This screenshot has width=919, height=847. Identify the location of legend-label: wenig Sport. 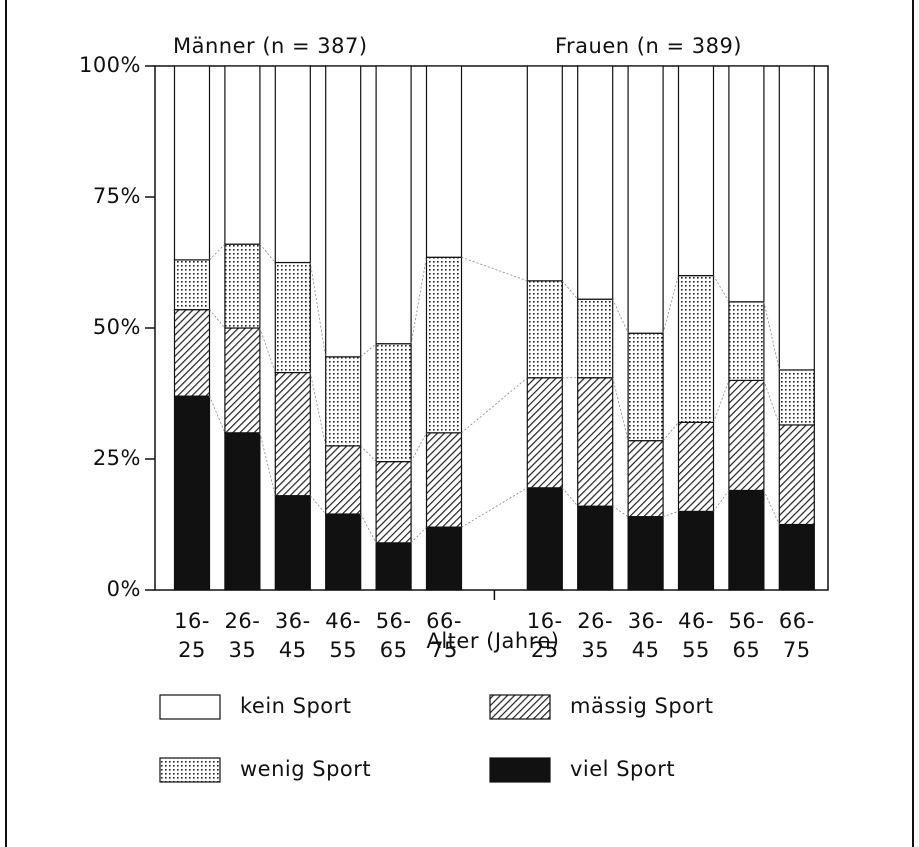
(305, 769).